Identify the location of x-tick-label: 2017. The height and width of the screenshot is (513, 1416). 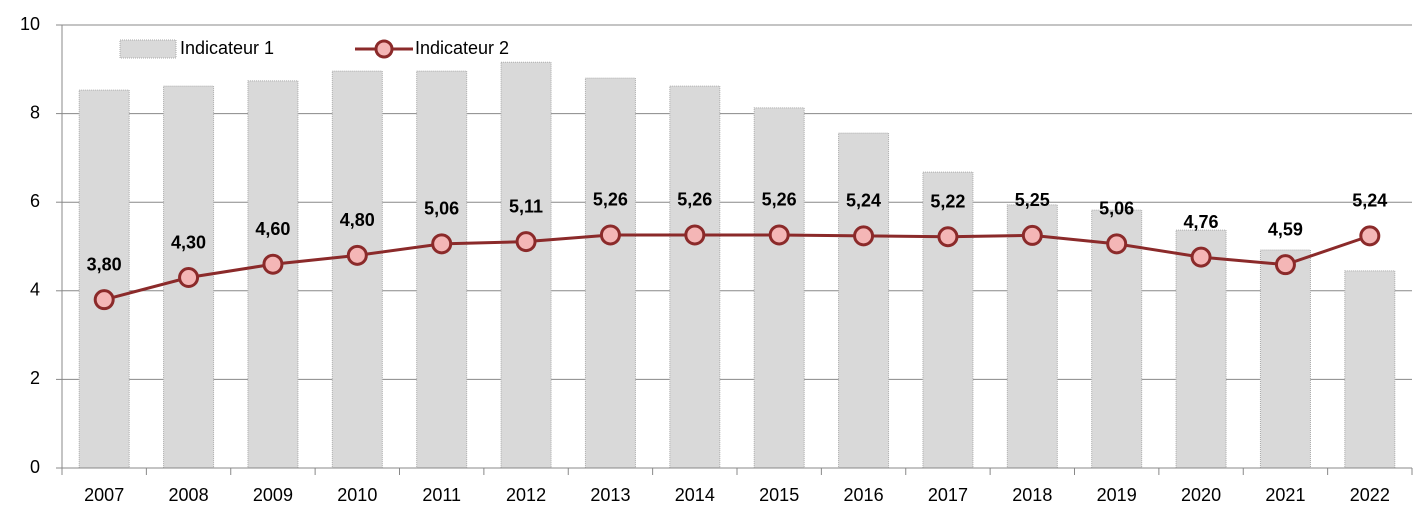
(948, 495).